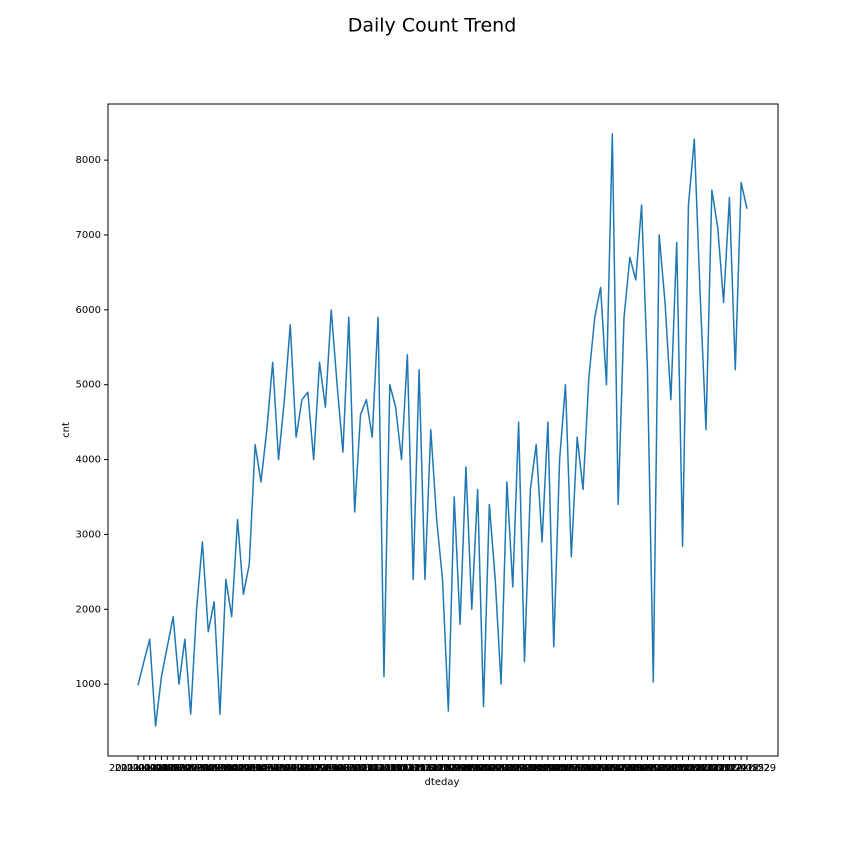 The height and width of the screenshot is (864, 864). I want to click on x-tick-label: 2011-08-27, so click(337, 768).